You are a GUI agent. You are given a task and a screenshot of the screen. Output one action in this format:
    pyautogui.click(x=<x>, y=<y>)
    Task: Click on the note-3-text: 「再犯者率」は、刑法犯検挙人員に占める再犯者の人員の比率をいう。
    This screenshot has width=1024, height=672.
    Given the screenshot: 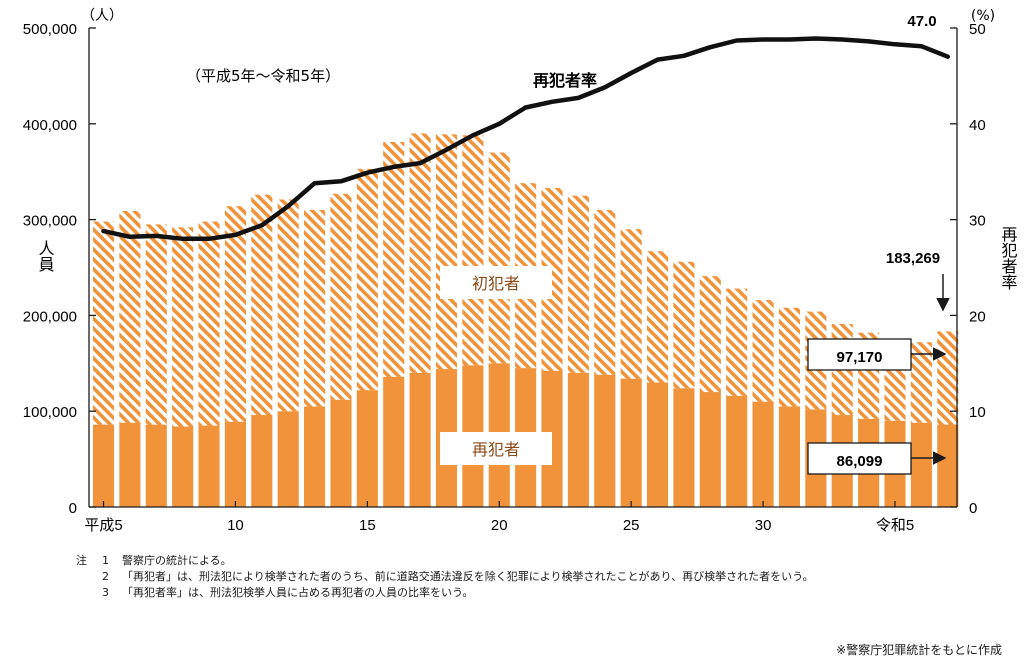 What is the action you would take?
    pyautogui.click(x=298, y=592)
    